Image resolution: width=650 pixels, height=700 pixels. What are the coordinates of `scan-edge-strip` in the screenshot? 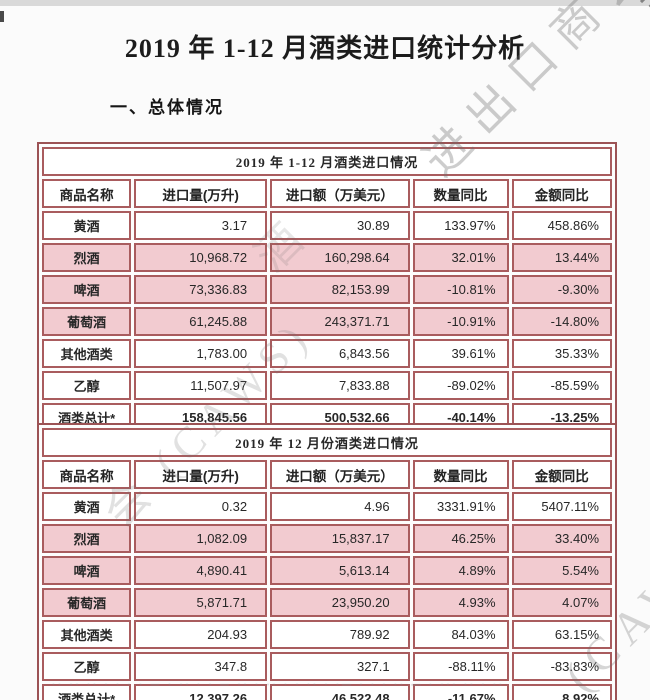 It's located at (325, 3).